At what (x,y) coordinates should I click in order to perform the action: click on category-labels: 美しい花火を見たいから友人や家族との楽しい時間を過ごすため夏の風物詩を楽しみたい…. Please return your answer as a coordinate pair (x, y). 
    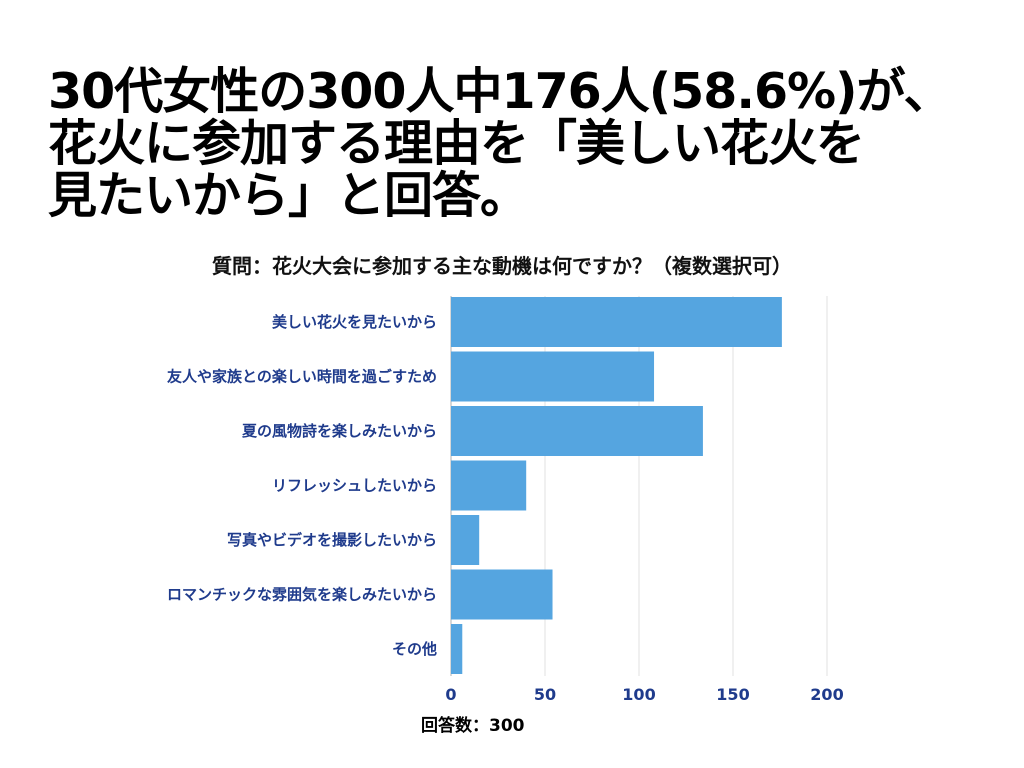
    Looking at the image, I should click on (302, 485).